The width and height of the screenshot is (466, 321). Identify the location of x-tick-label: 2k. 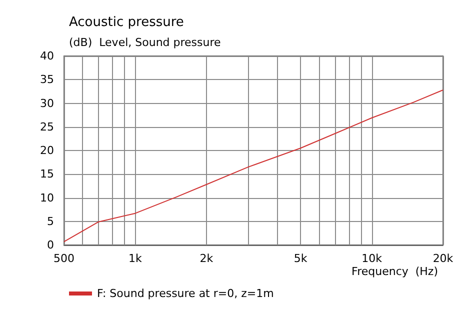
(207, 258).